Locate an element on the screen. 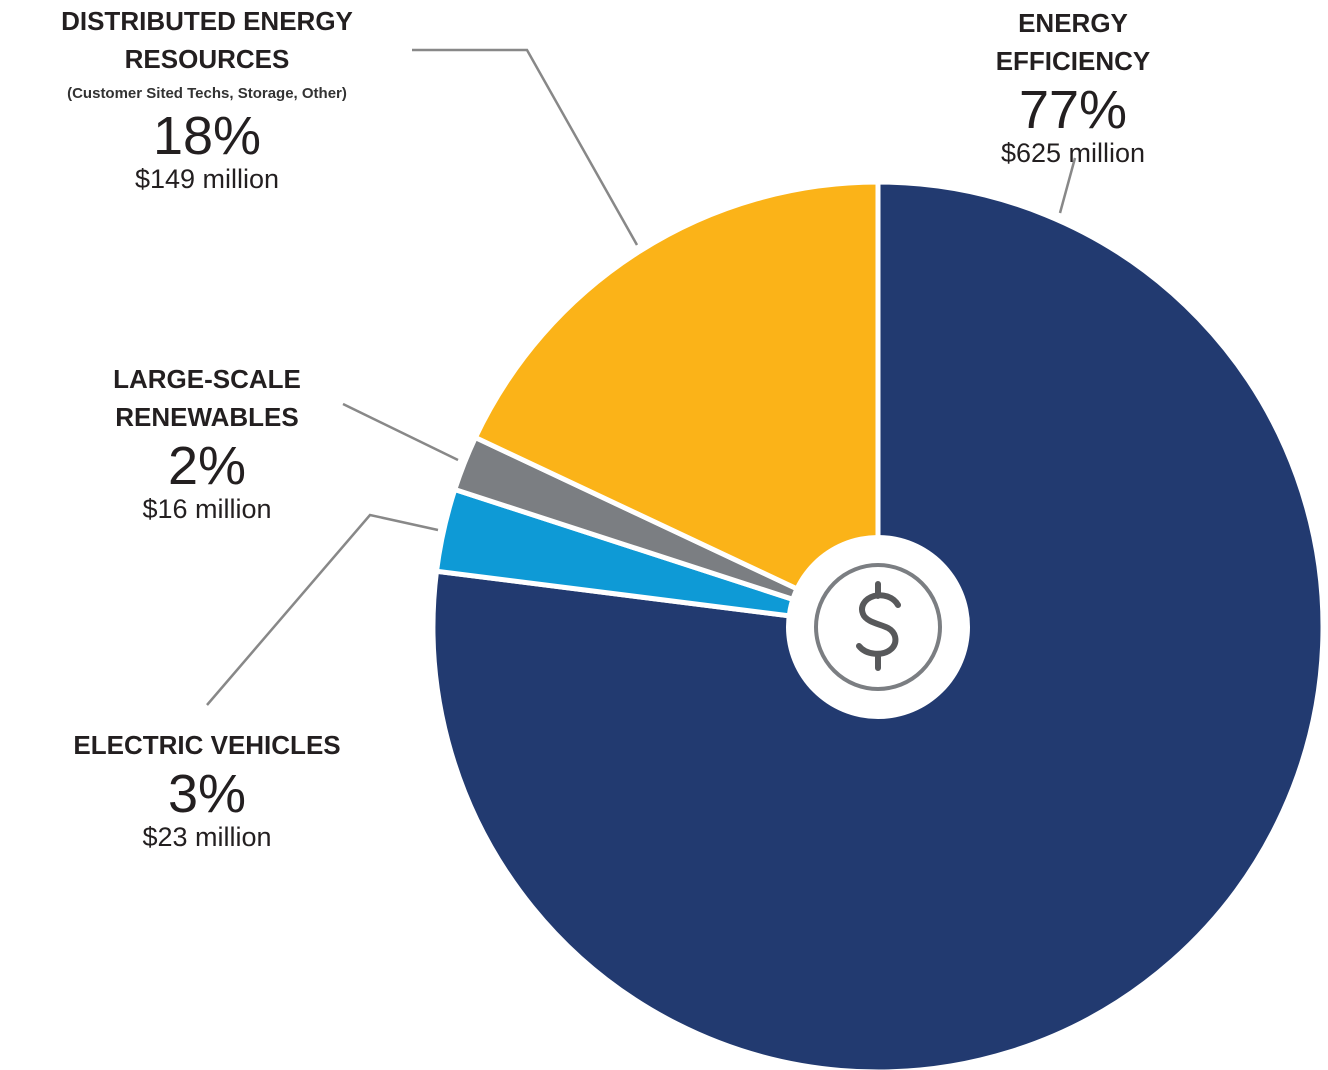  center-ring is located at coordinates (878, 627).